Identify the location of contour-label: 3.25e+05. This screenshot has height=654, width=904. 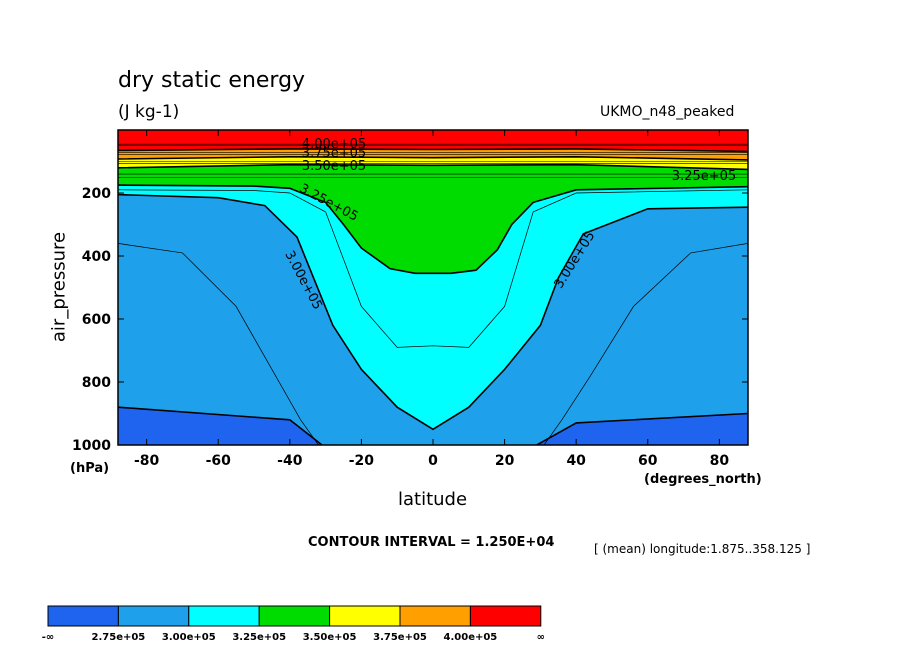
(704, 176).